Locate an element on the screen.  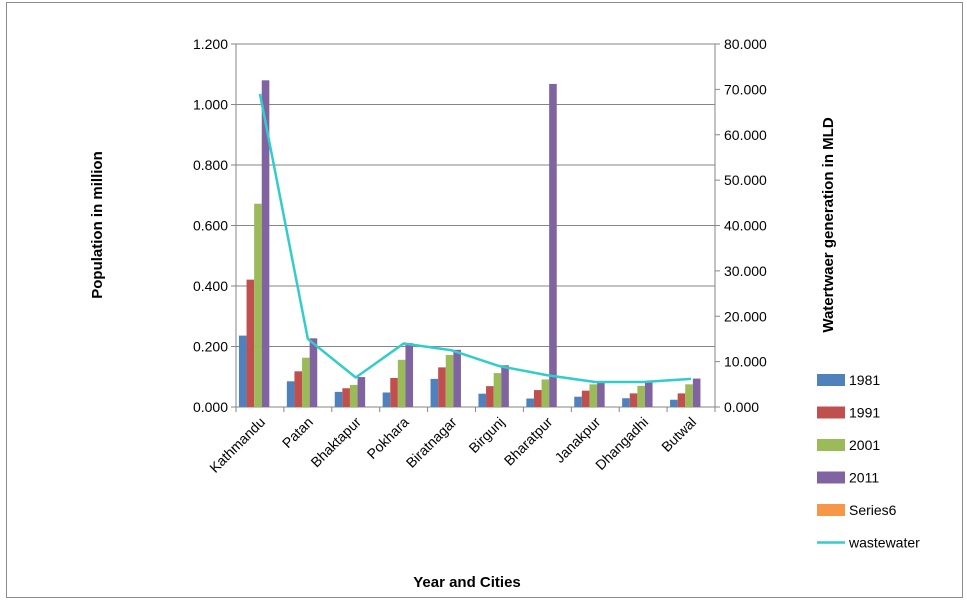
bar-1991-Kathmandu is located at coordinates (250, 343).